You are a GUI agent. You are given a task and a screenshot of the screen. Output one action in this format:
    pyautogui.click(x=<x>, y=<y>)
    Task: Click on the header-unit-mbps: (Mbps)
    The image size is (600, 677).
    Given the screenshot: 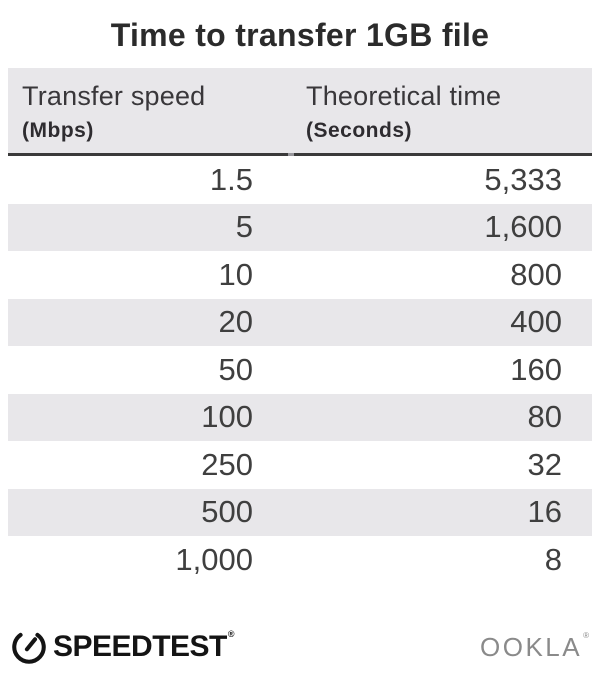 What is the action you would take?
    pyautogui.click(x=58, y=130)
    